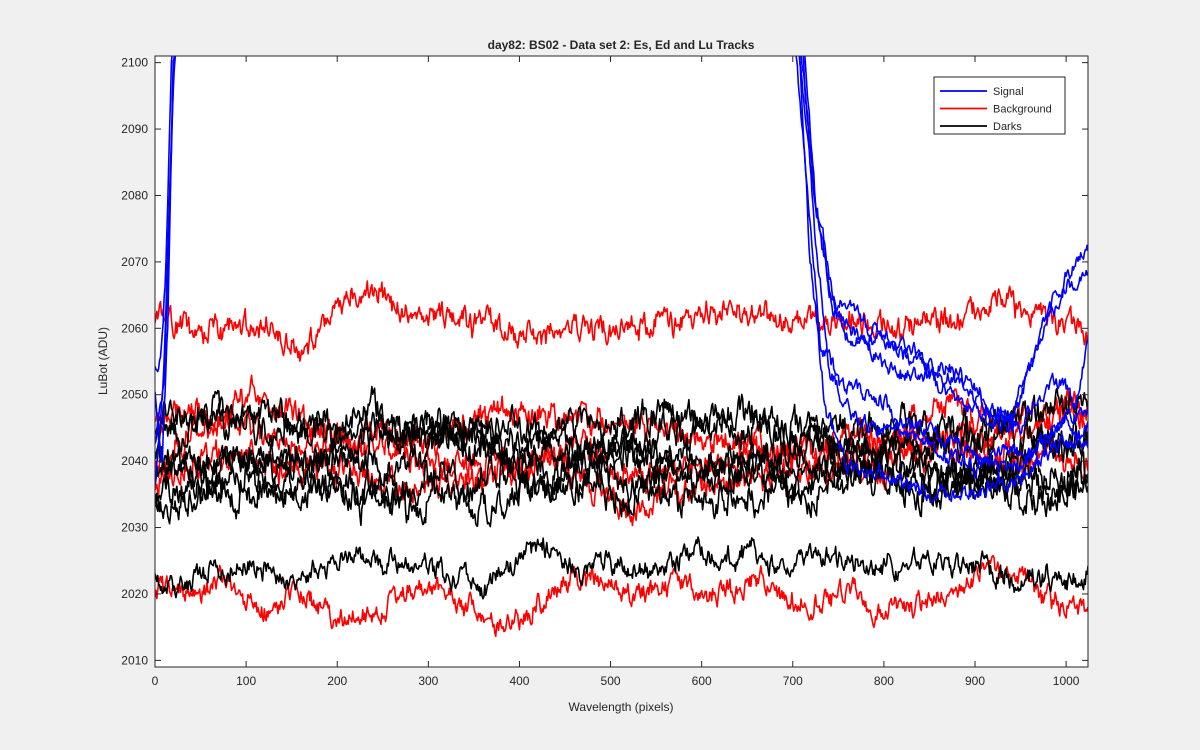 This screenshot has width=1200, height=750. I want to click on y-tick-label: 2040, so click(134, 461).